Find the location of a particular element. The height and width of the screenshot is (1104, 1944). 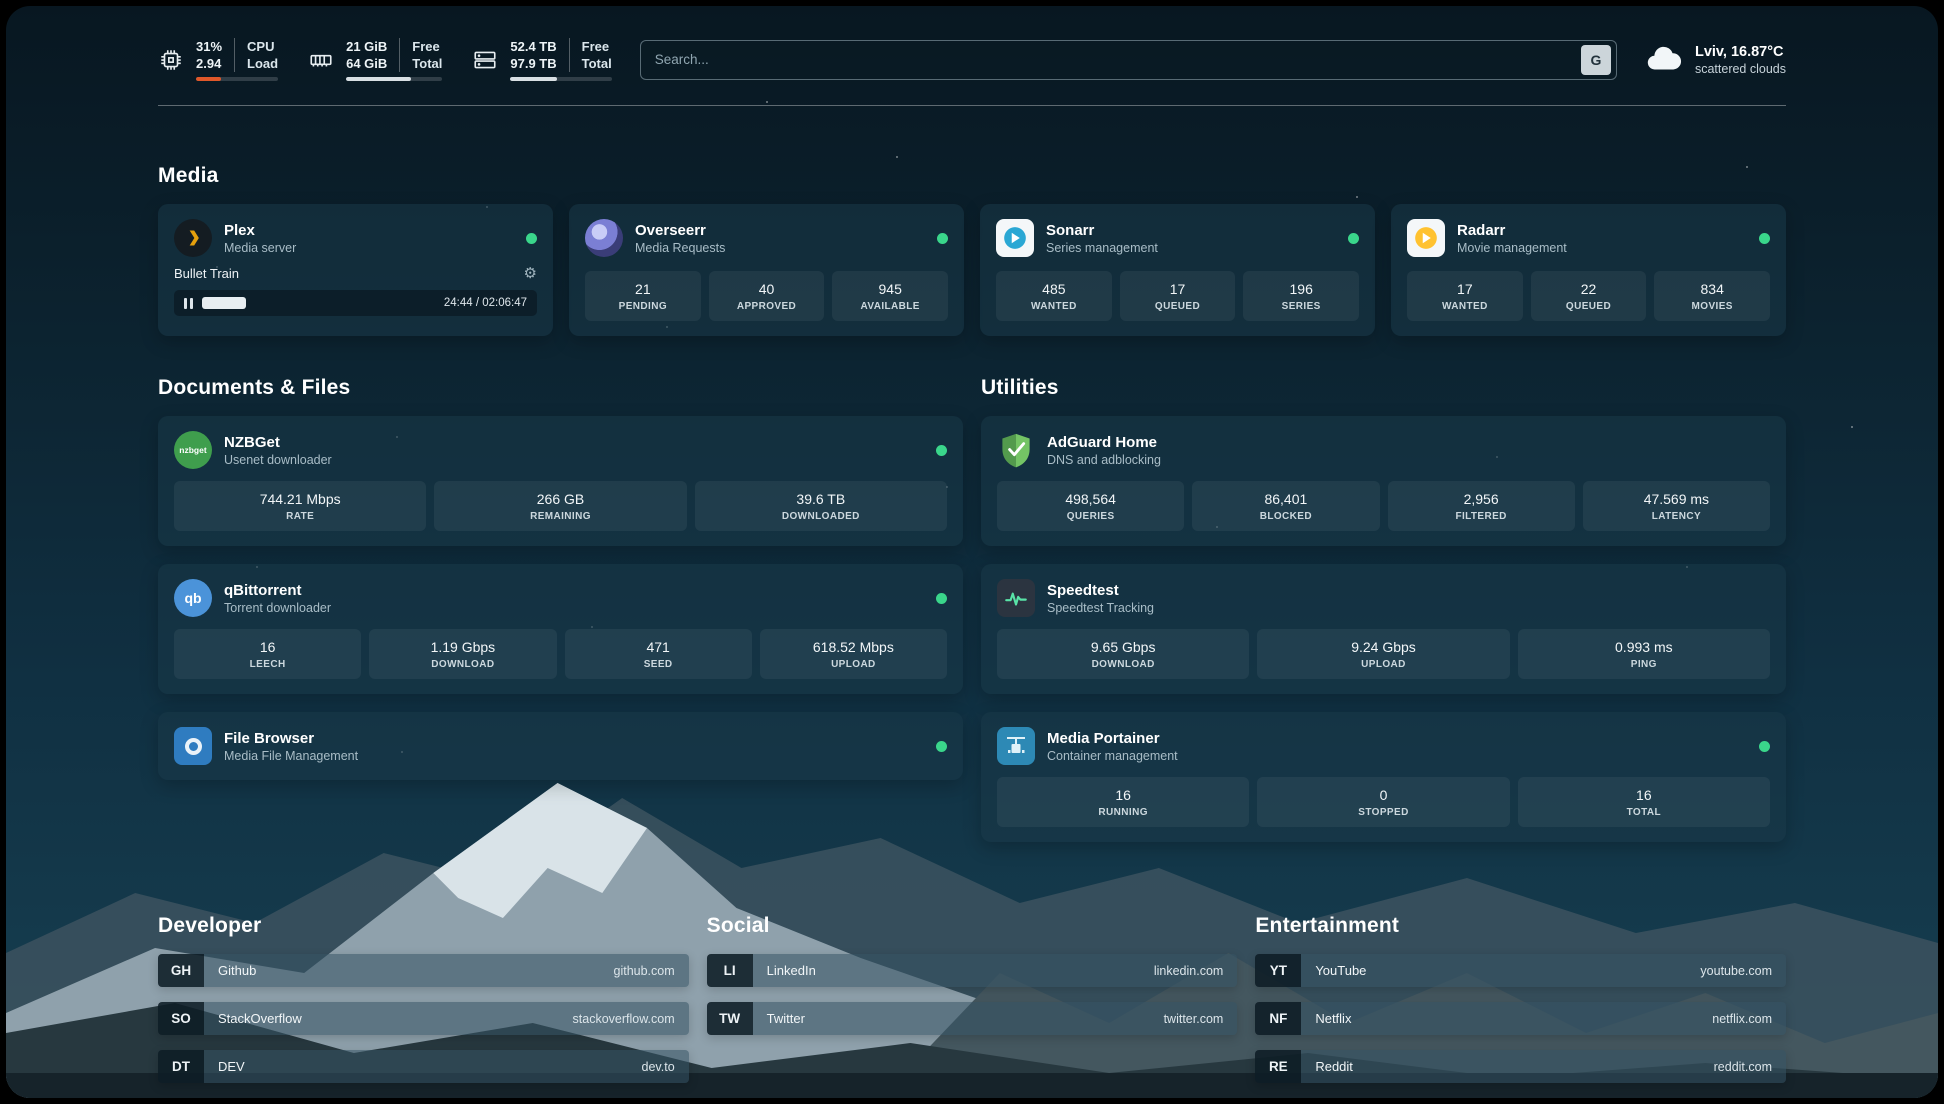

stat-box: 39.6 TB DOWNLOADED is located at coordinates (820, 506).